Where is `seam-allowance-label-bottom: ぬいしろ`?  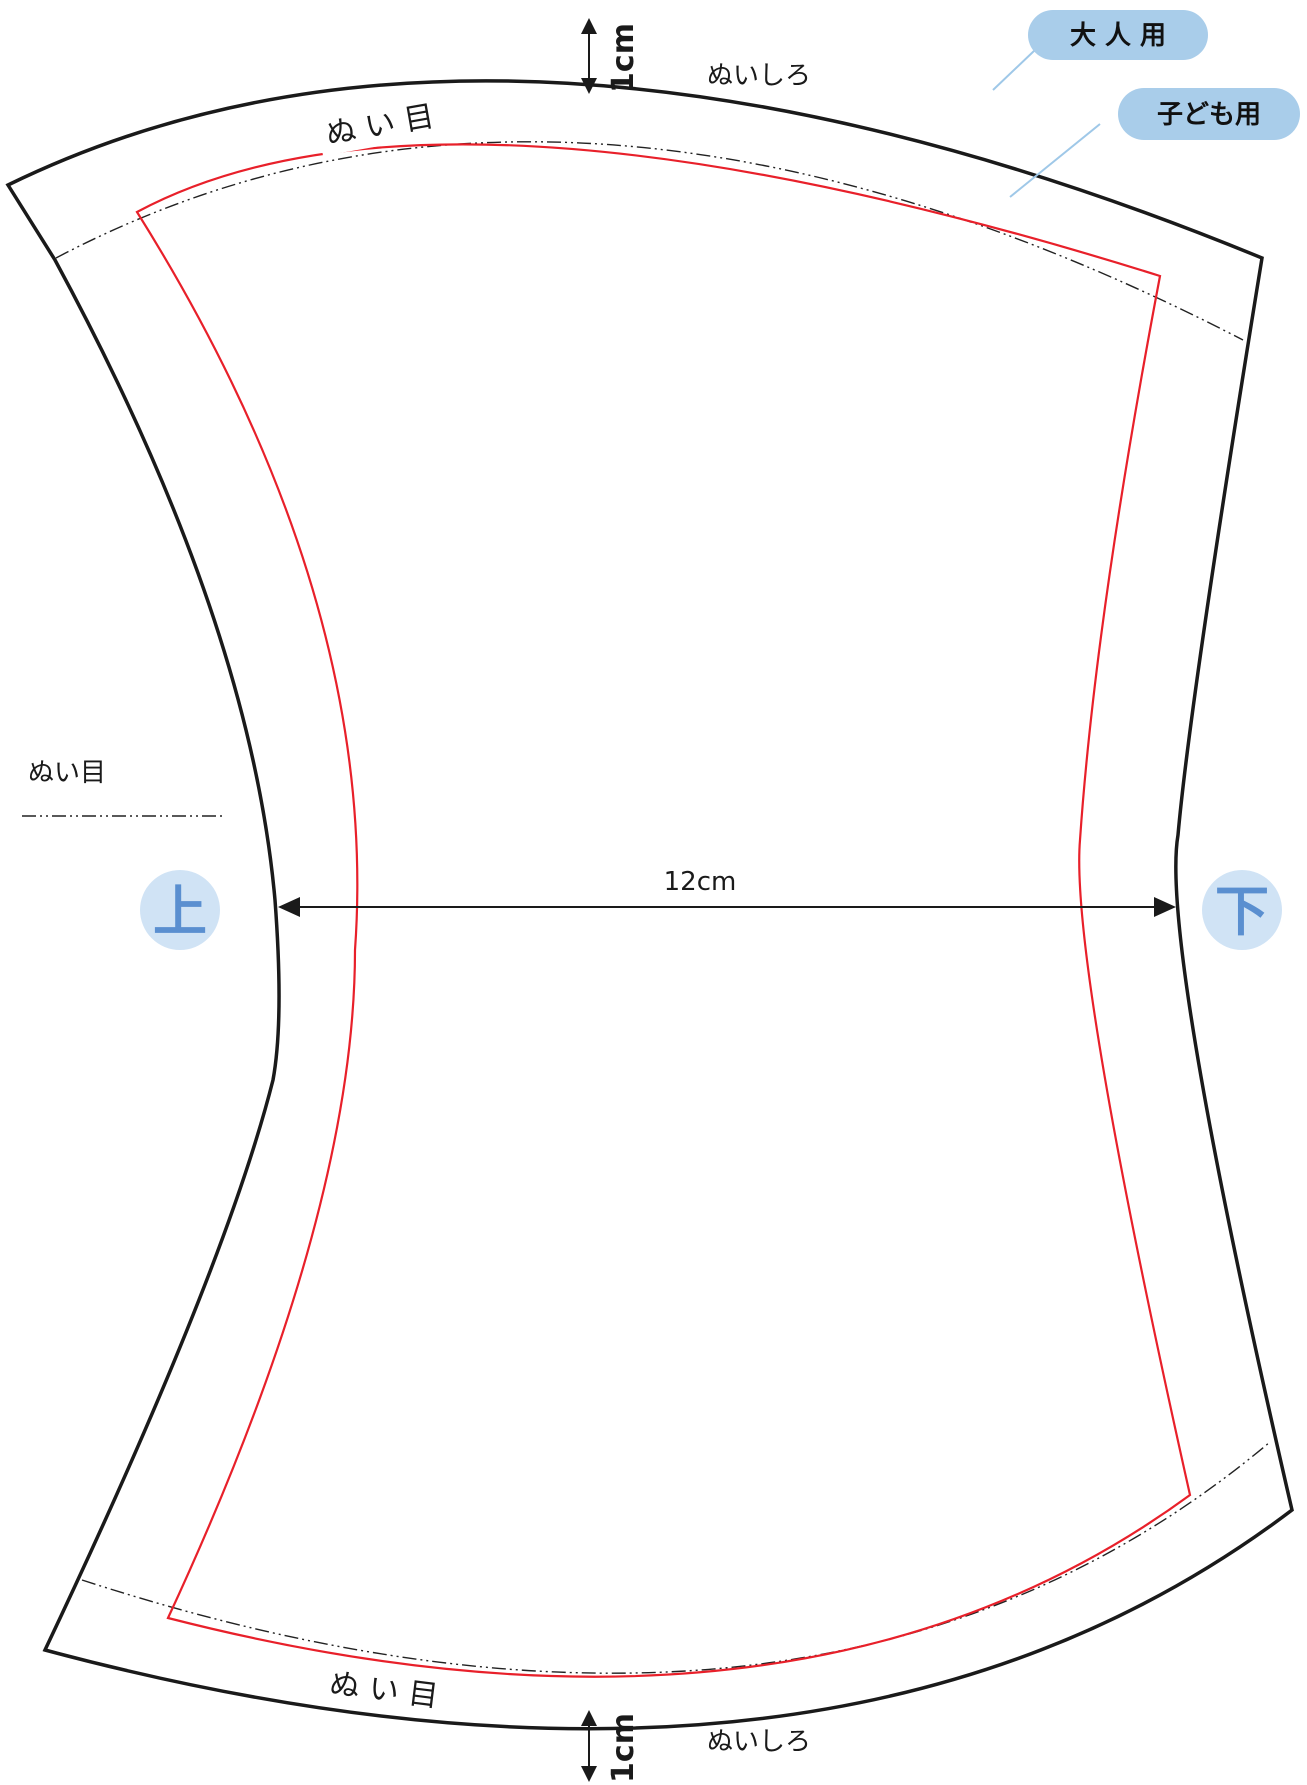
seam-allowance-label-bottom: ぬいしろ is located at coordinates (759, 1742).